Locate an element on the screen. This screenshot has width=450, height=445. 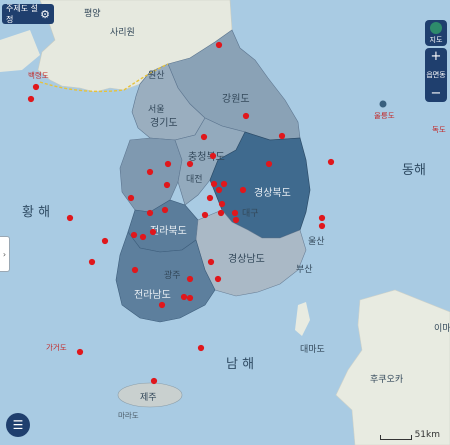
list-icon: ☰ is located at coordinates (18, 425).